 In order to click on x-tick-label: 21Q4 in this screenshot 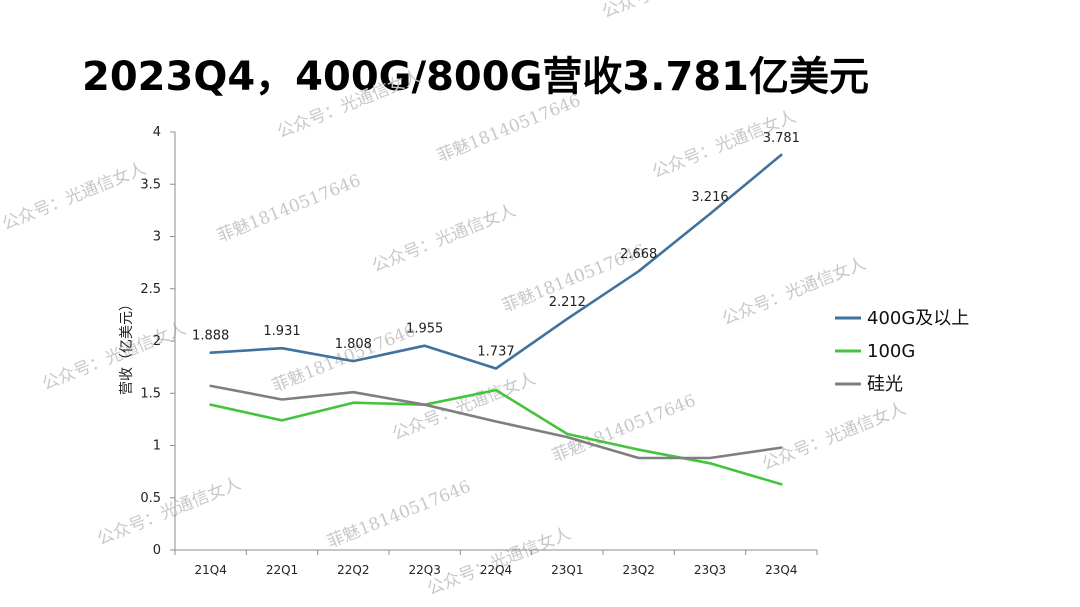, I will do `click(210, 570)`.